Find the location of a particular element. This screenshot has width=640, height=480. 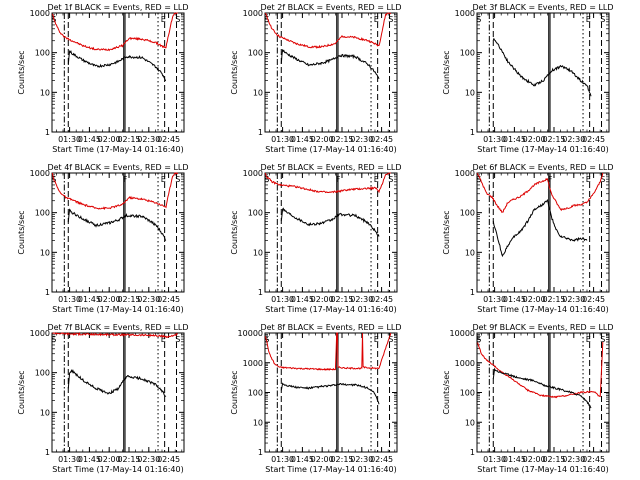

panel-title: Det 3f BLACK = Events, RED = LLD is located at coordinates (542, 7).